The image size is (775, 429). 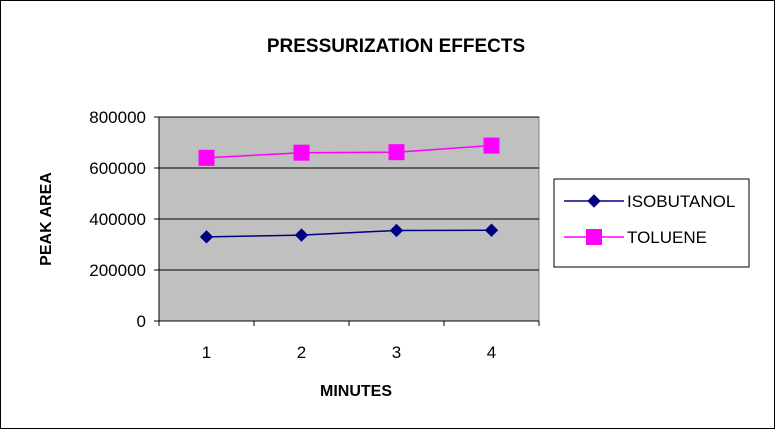 I want to click on x-axis-title: MINUTES, so click(x=356, y=391).